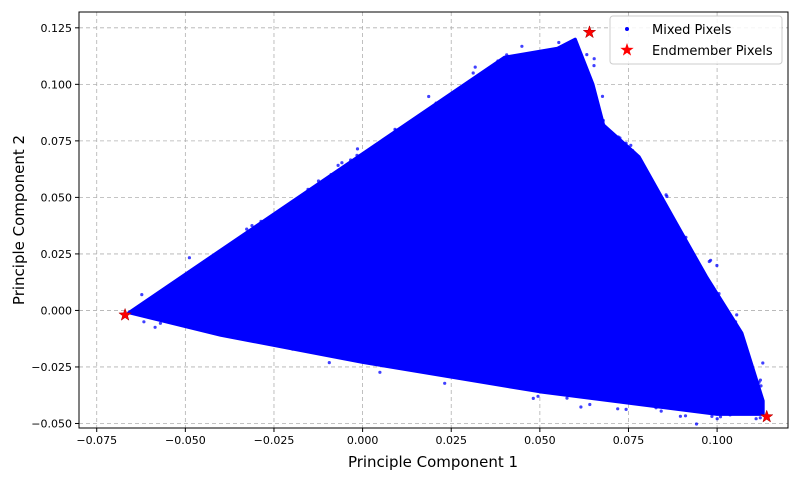 This screenshot has height=480, width=800. I want to click on x-tick-label: 0.050, so click(540, 440).